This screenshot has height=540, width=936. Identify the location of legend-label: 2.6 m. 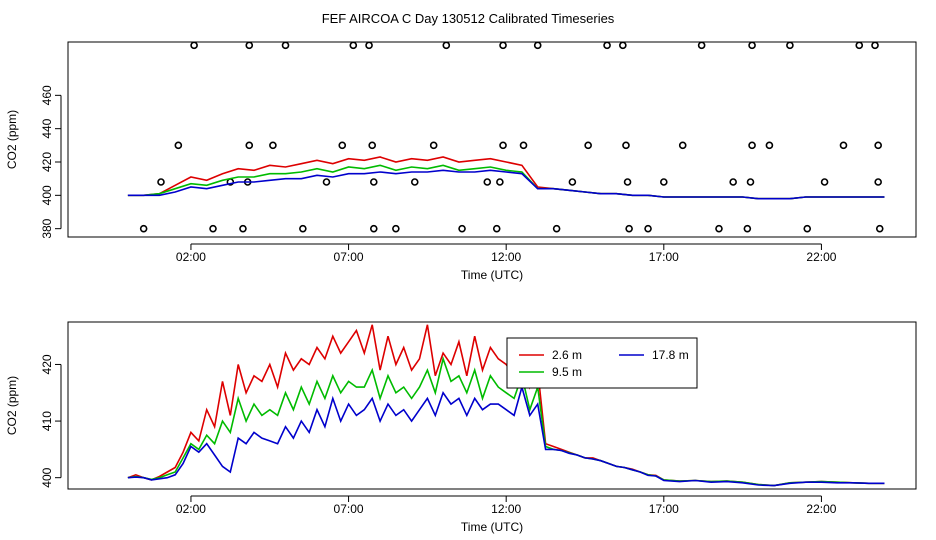
(567, 355).